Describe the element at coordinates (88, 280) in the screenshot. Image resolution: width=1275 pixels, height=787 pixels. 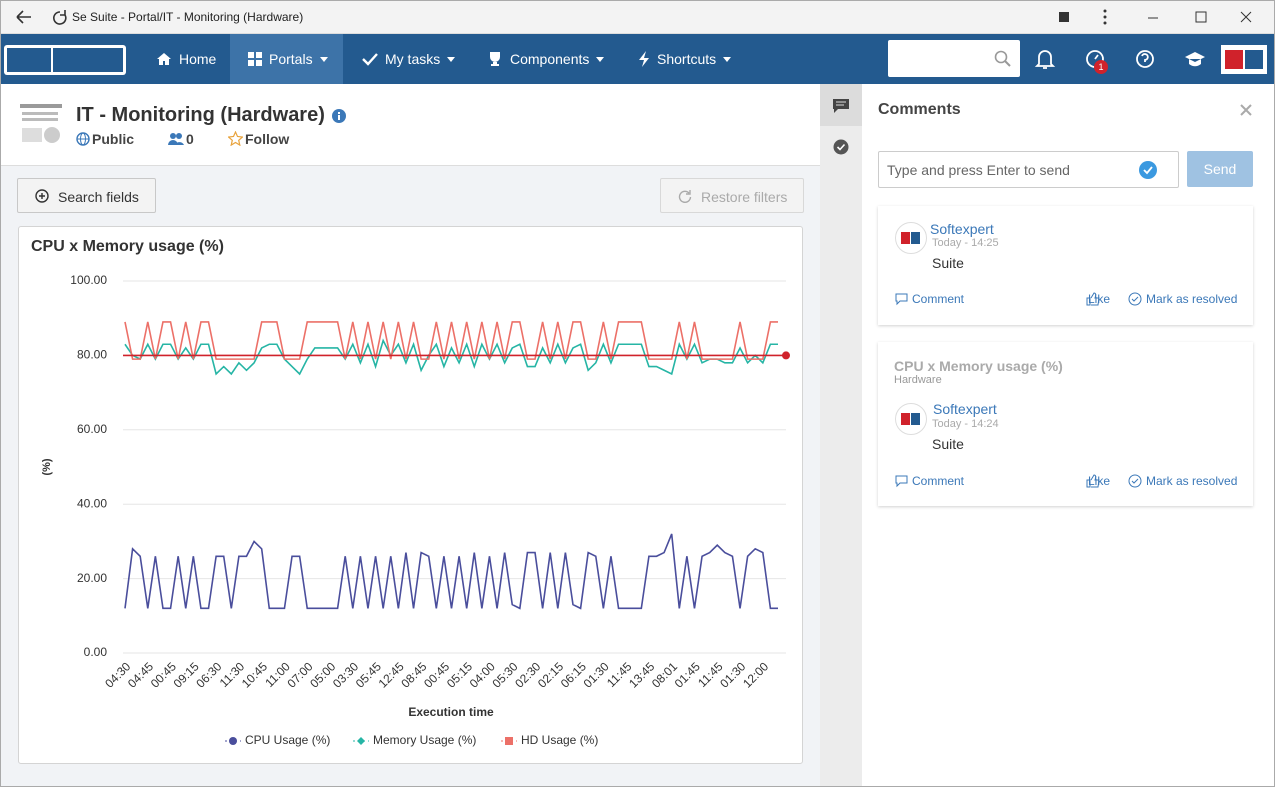
I see `y-tick-label: 100.00` at that location.